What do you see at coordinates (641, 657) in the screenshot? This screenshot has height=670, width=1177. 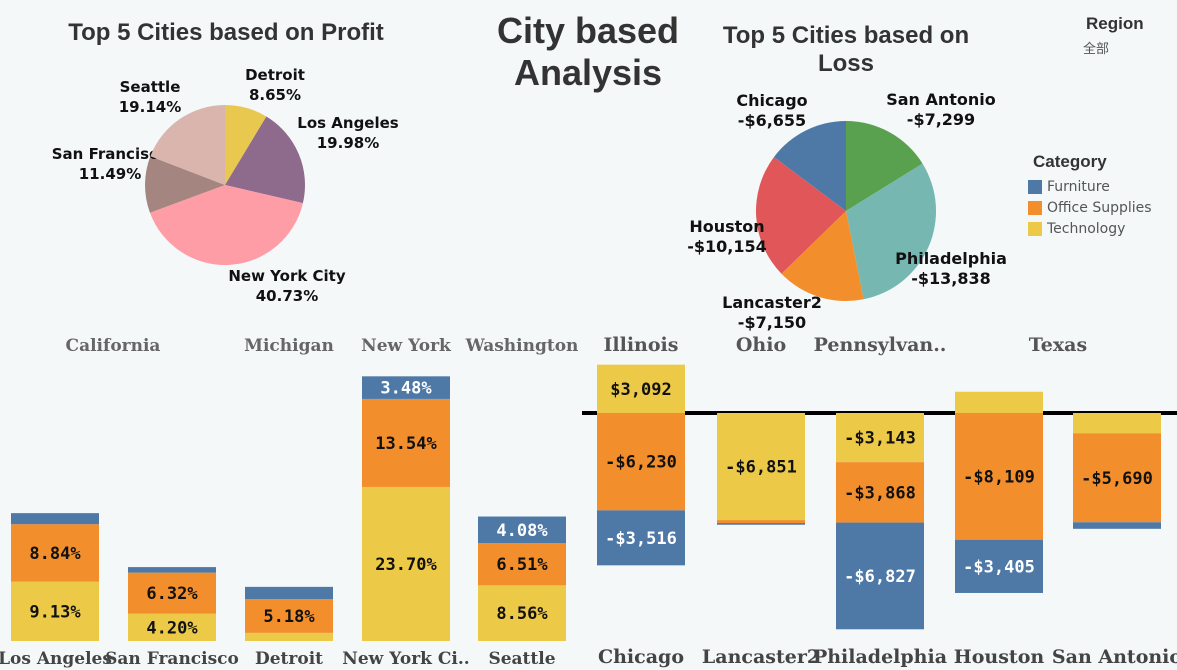 I see `city-label-chicago: Chicago` at bounding box center [641, 657].